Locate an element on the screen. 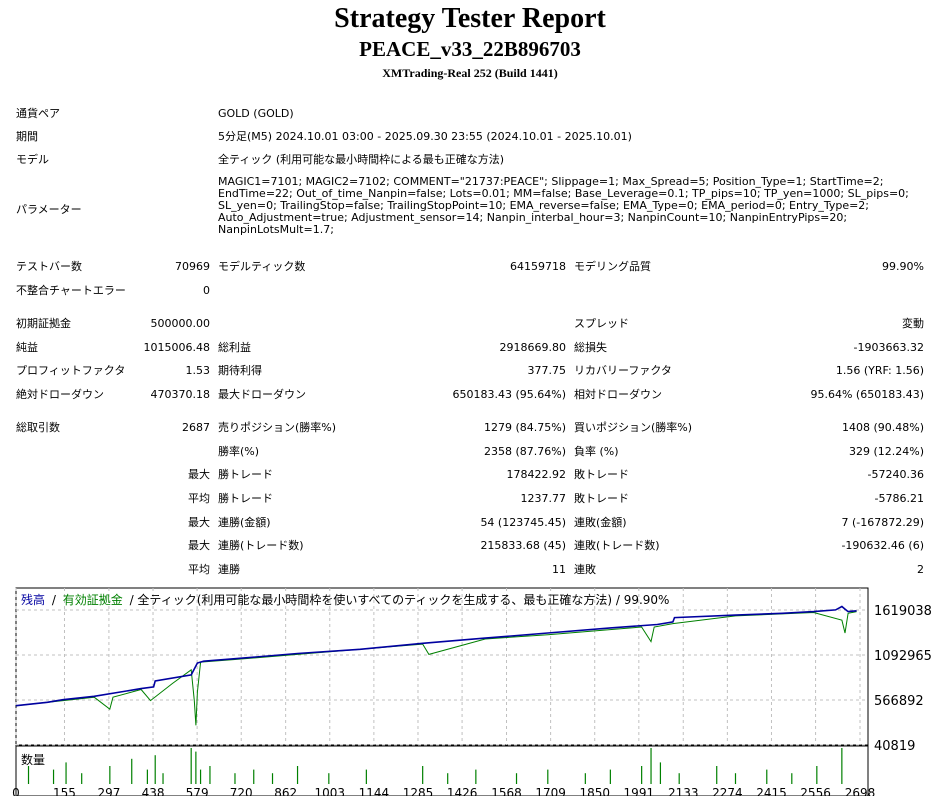 This screenshot has width=940, height=796. x-tick-label: 1144 is located at coordinates (374, 791).